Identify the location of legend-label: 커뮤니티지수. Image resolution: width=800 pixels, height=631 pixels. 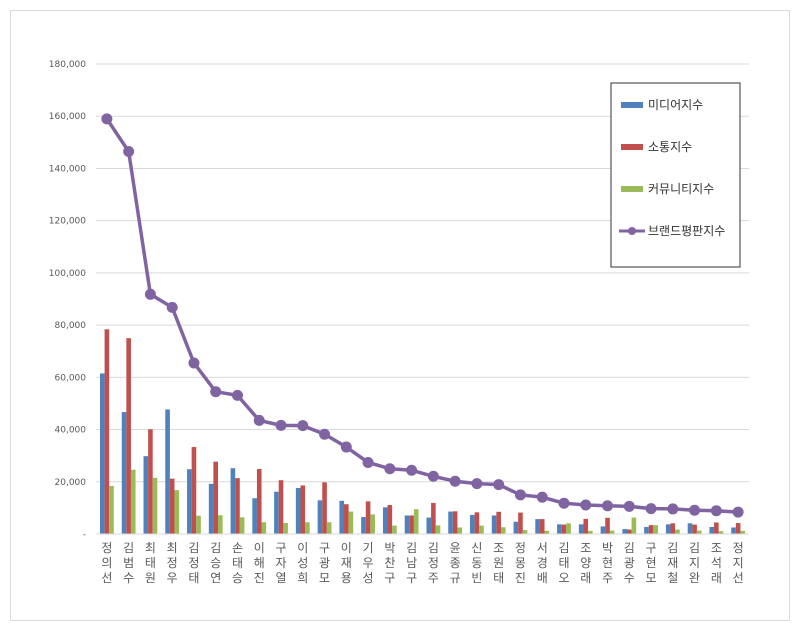
(681, 189).